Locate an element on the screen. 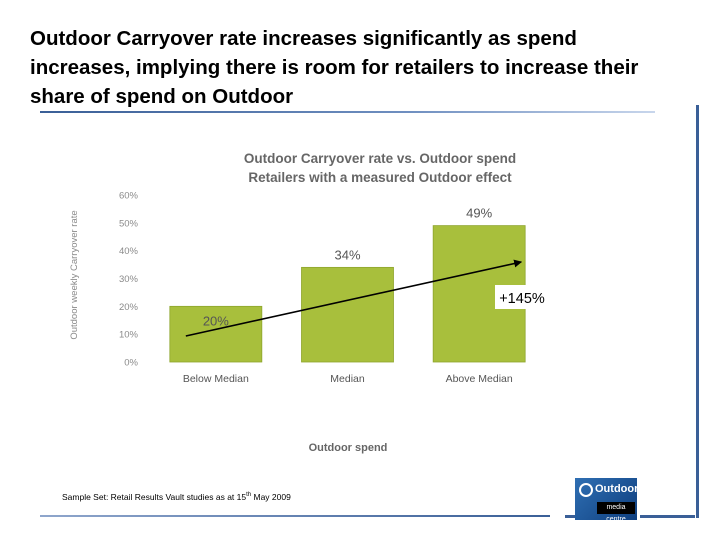  chart-title: Outdoor Carryover rate vs. Outdoor spend is located at coordinates (380, 158).